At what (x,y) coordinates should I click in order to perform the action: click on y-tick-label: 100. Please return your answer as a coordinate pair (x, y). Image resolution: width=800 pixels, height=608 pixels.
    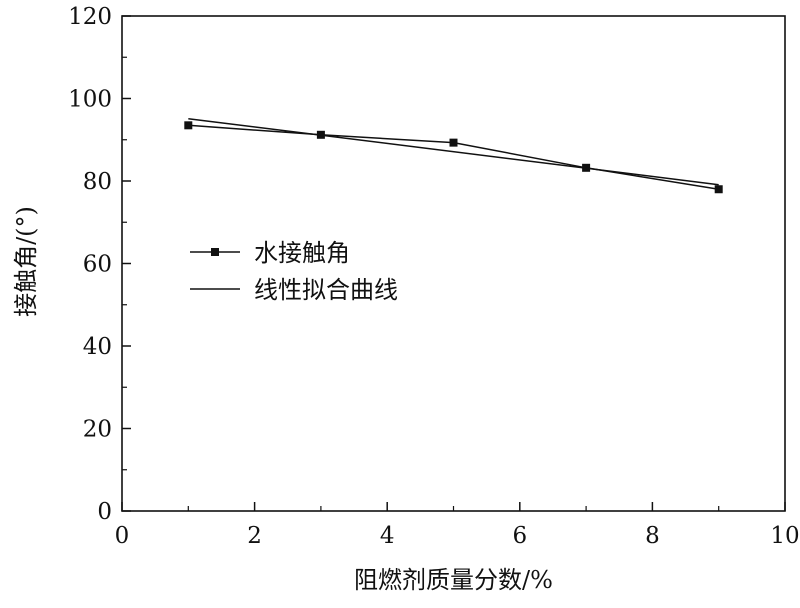
    Looking at the image, I should click on (90, 100).